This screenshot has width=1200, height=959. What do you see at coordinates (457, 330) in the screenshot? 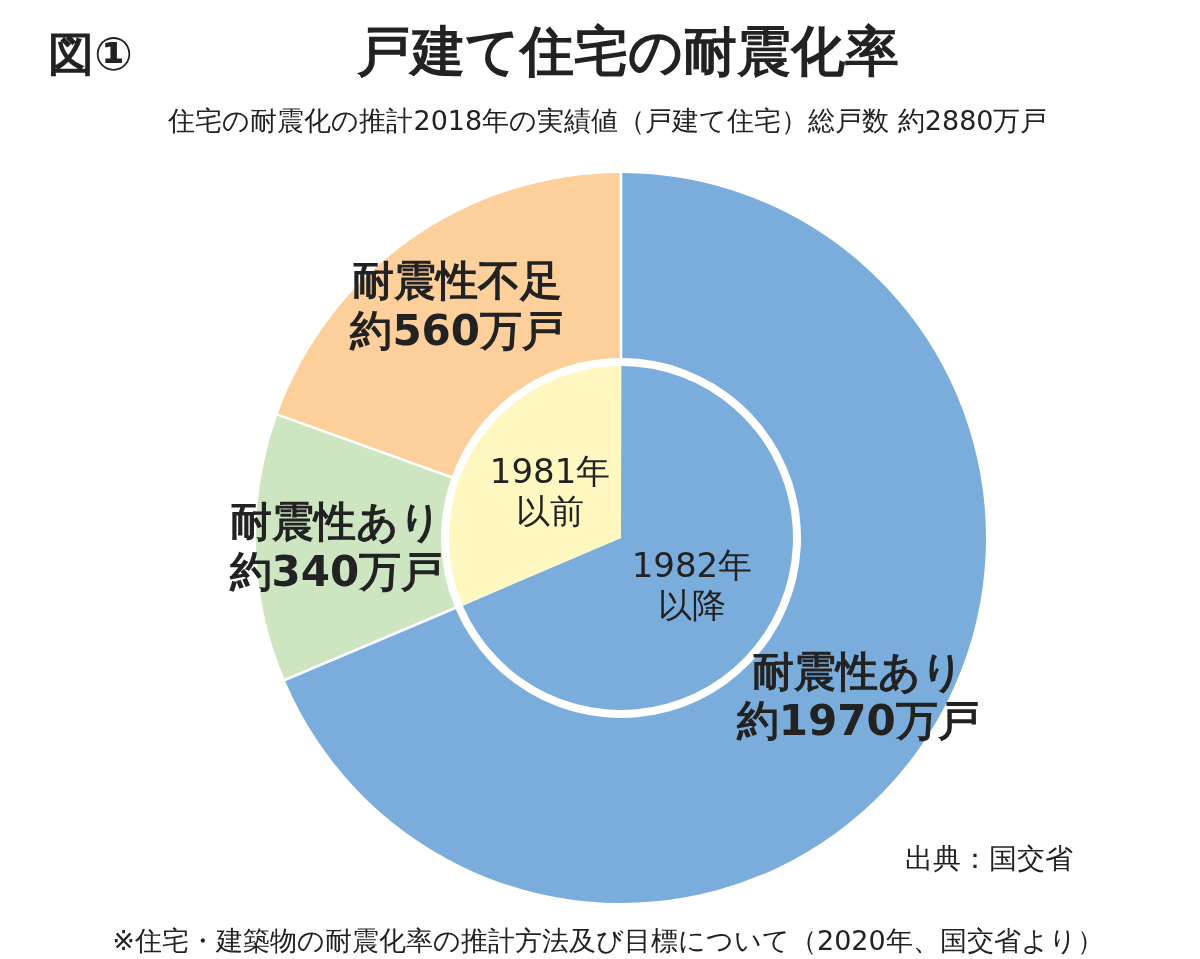
I see `data-label: 約560万戸` at bounding box center [457, 330].